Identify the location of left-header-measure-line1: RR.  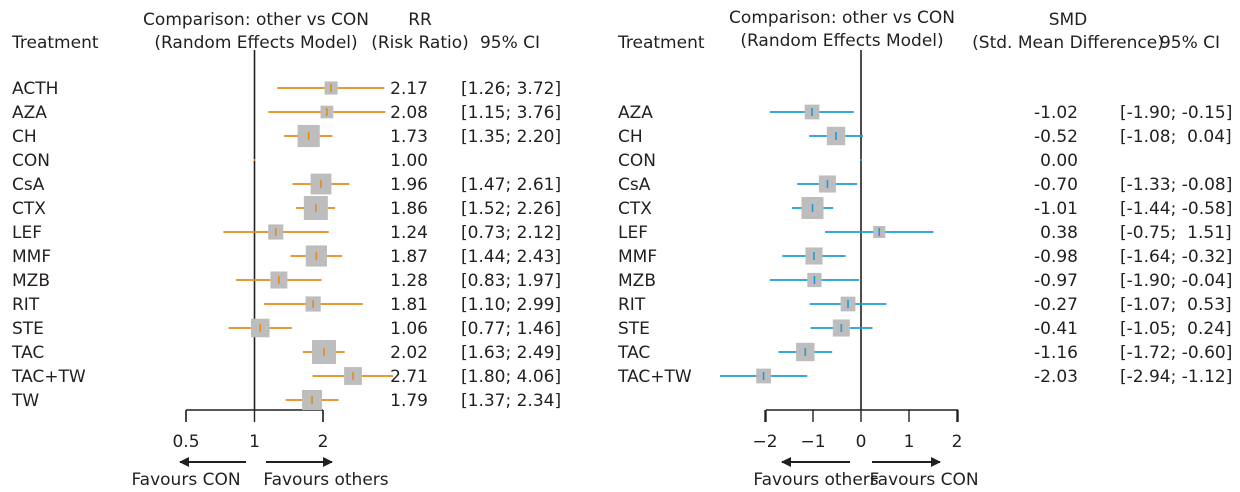
(420, 20).